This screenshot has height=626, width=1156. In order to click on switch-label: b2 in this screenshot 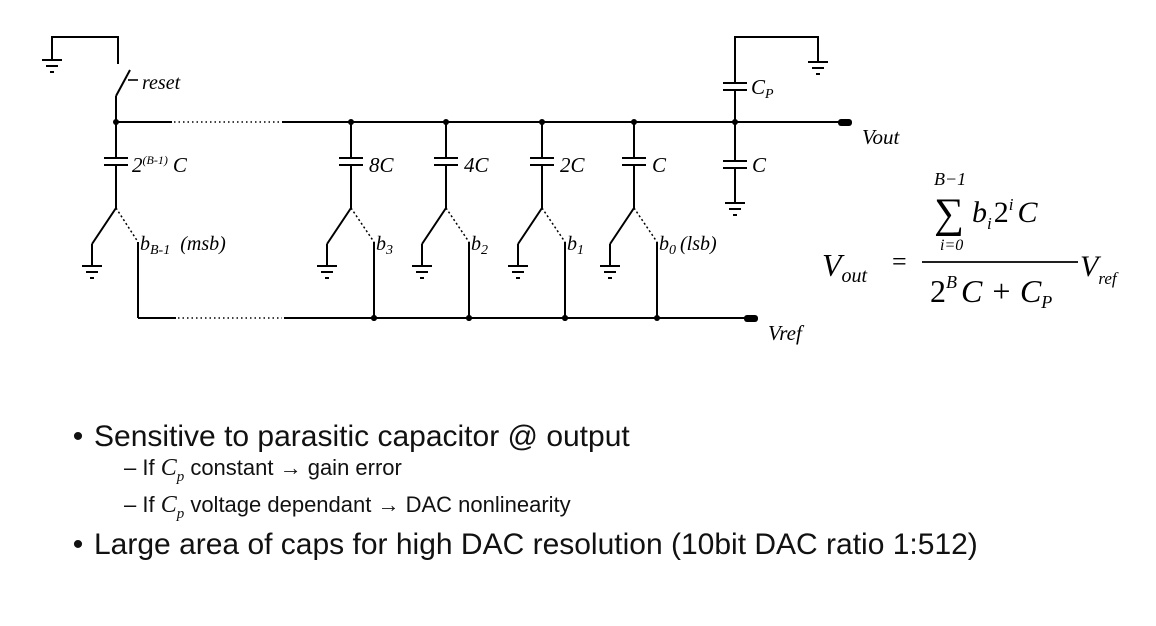, I will do `click(479, 245)`.